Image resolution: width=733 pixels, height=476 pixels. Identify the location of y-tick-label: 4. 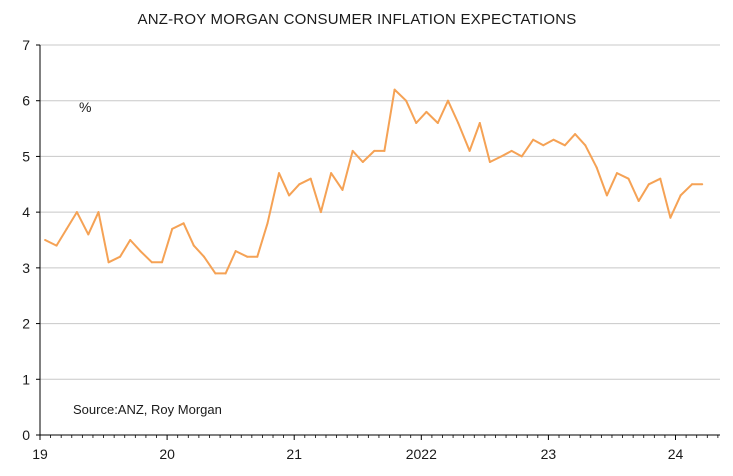
(26, 212).